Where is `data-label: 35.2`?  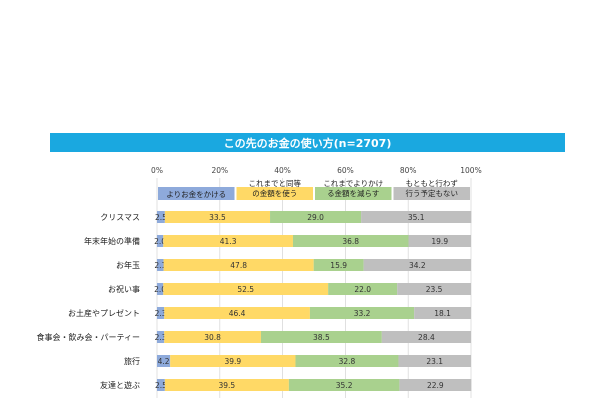 data-label: 35.2 is located at coordinates (344, 385).